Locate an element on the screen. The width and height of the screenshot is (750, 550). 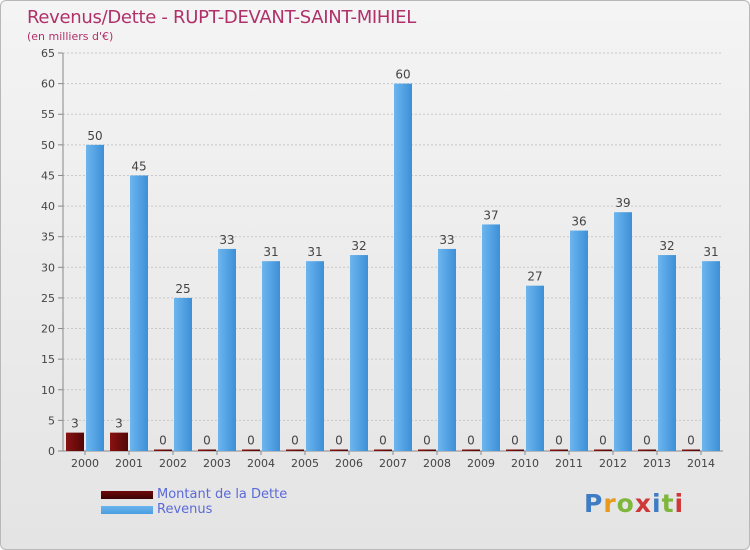
x-tick-label: 2002 is located at coordinates (173, 463).